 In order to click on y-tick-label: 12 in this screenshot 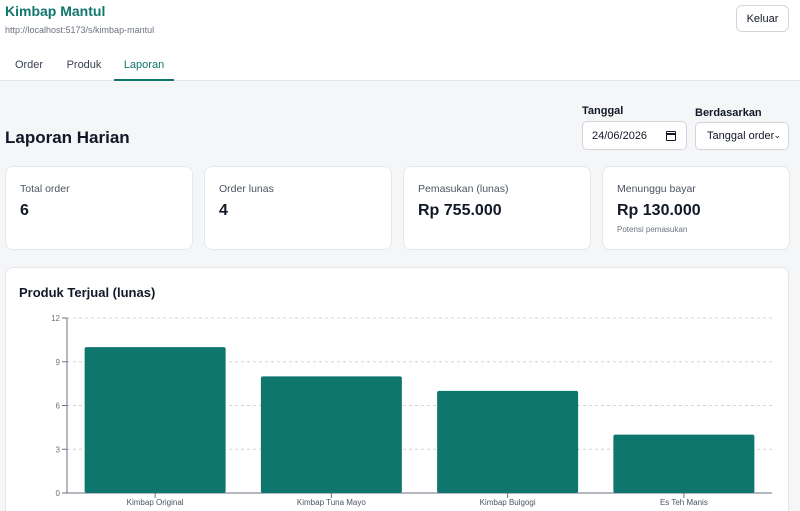, I will do `click(55, 318)`.